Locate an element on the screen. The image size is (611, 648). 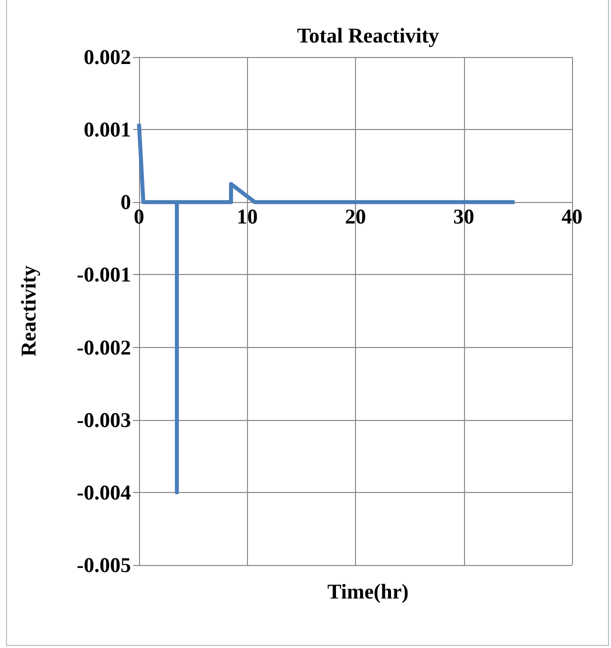
x-tick-label: 10 is located at coordinates (247, 216).